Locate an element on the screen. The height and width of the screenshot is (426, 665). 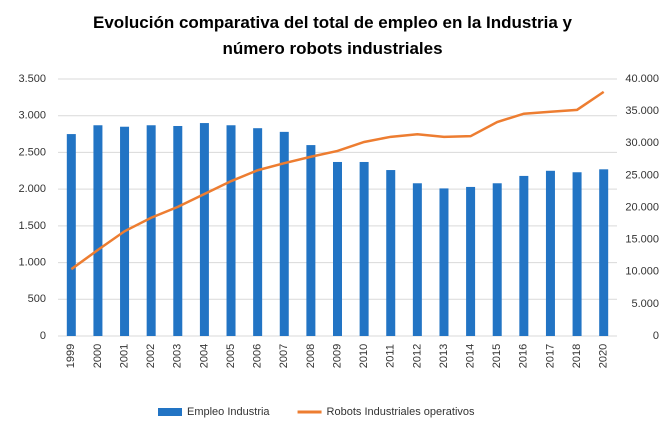
y-tick-label: 0 is located at coordinates (43, 336).